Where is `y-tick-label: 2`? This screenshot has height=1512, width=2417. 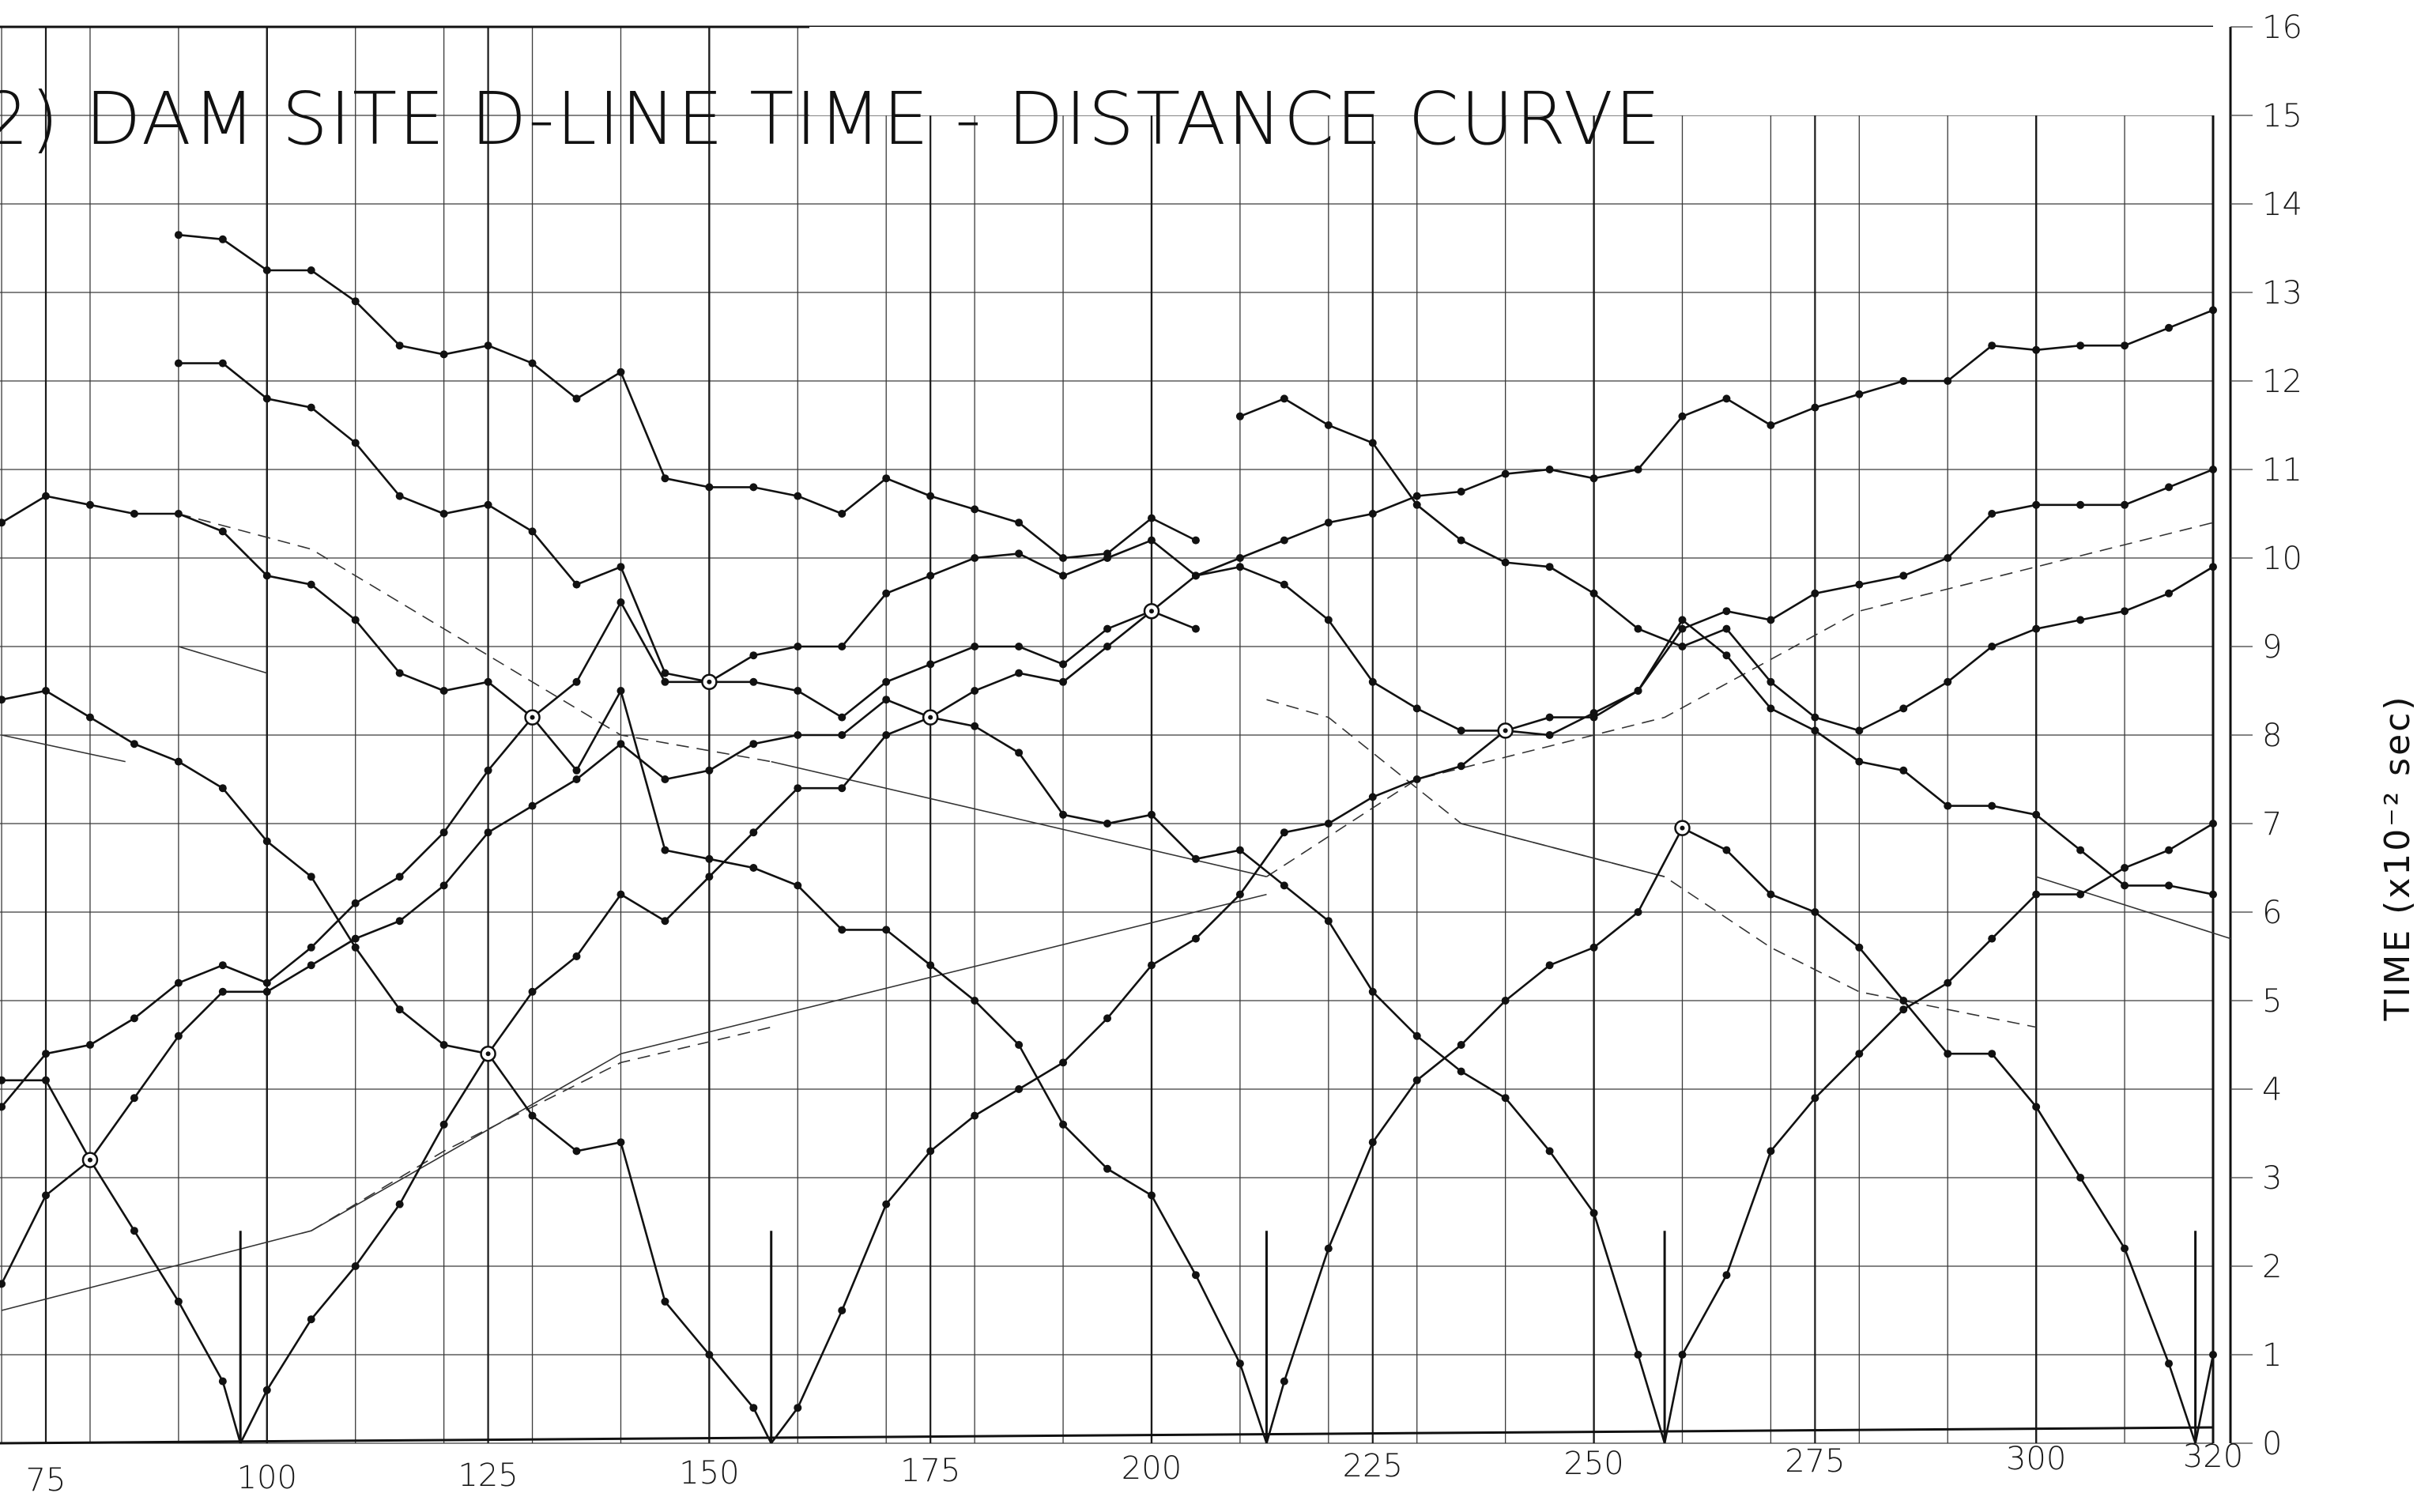 y-tick-label: 2 is located at coordinates (2272, 1267).